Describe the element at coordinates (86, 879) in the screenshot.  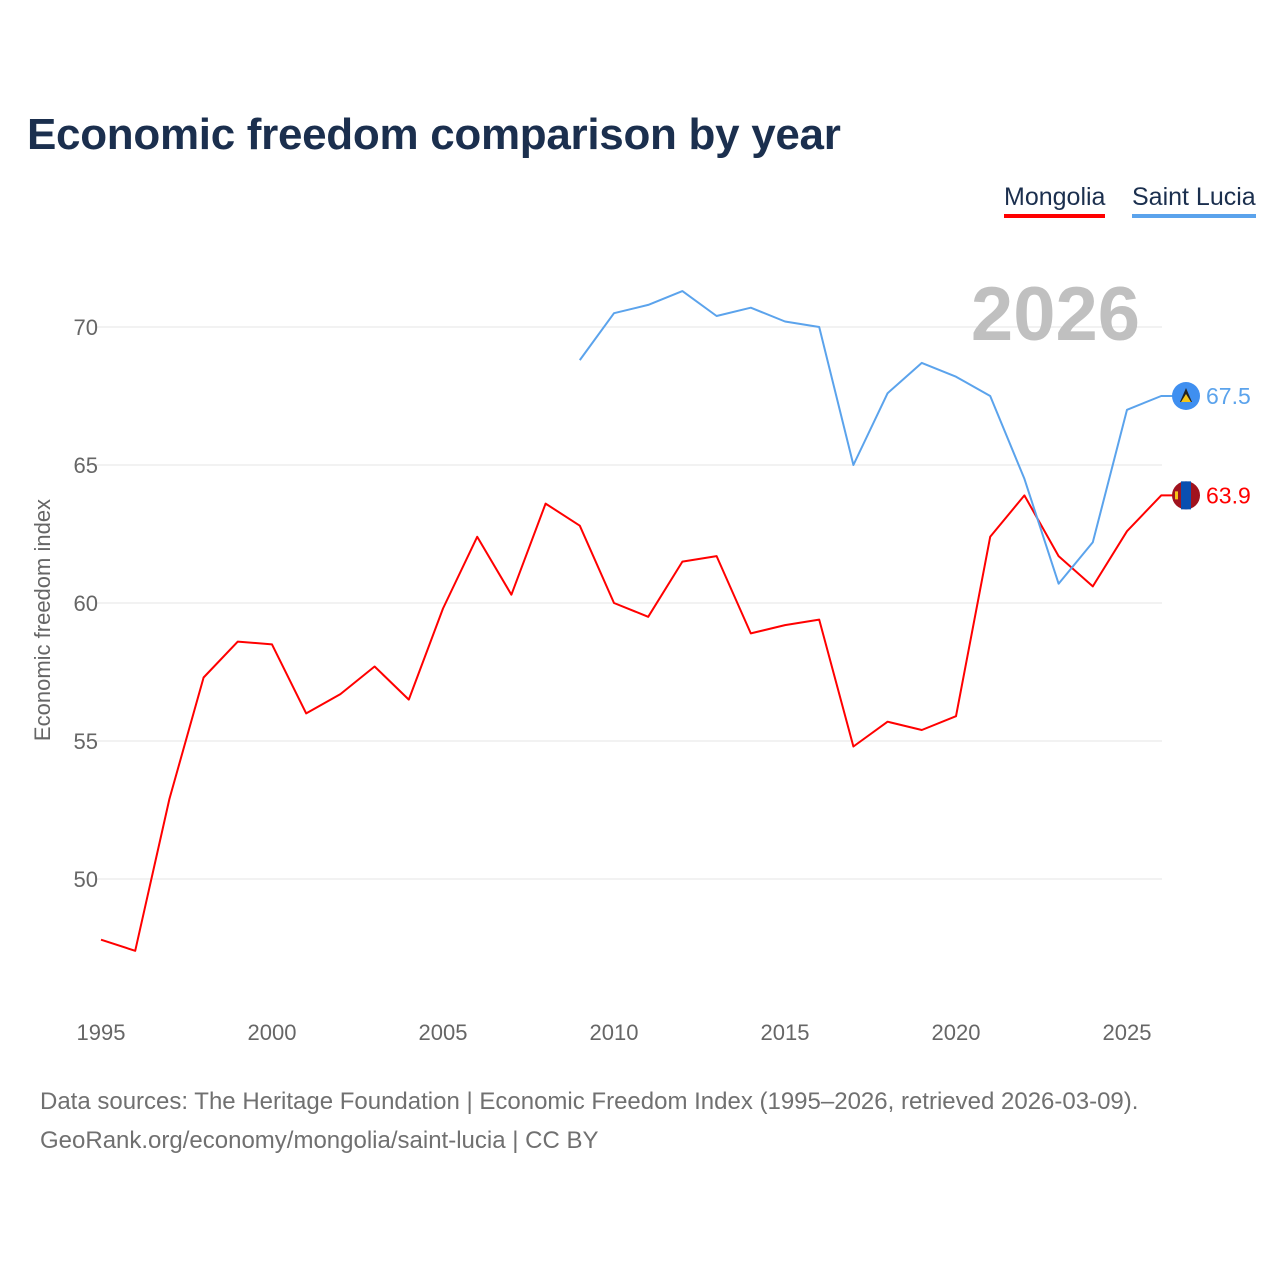
I see `y-tick-label: 50` at that location.